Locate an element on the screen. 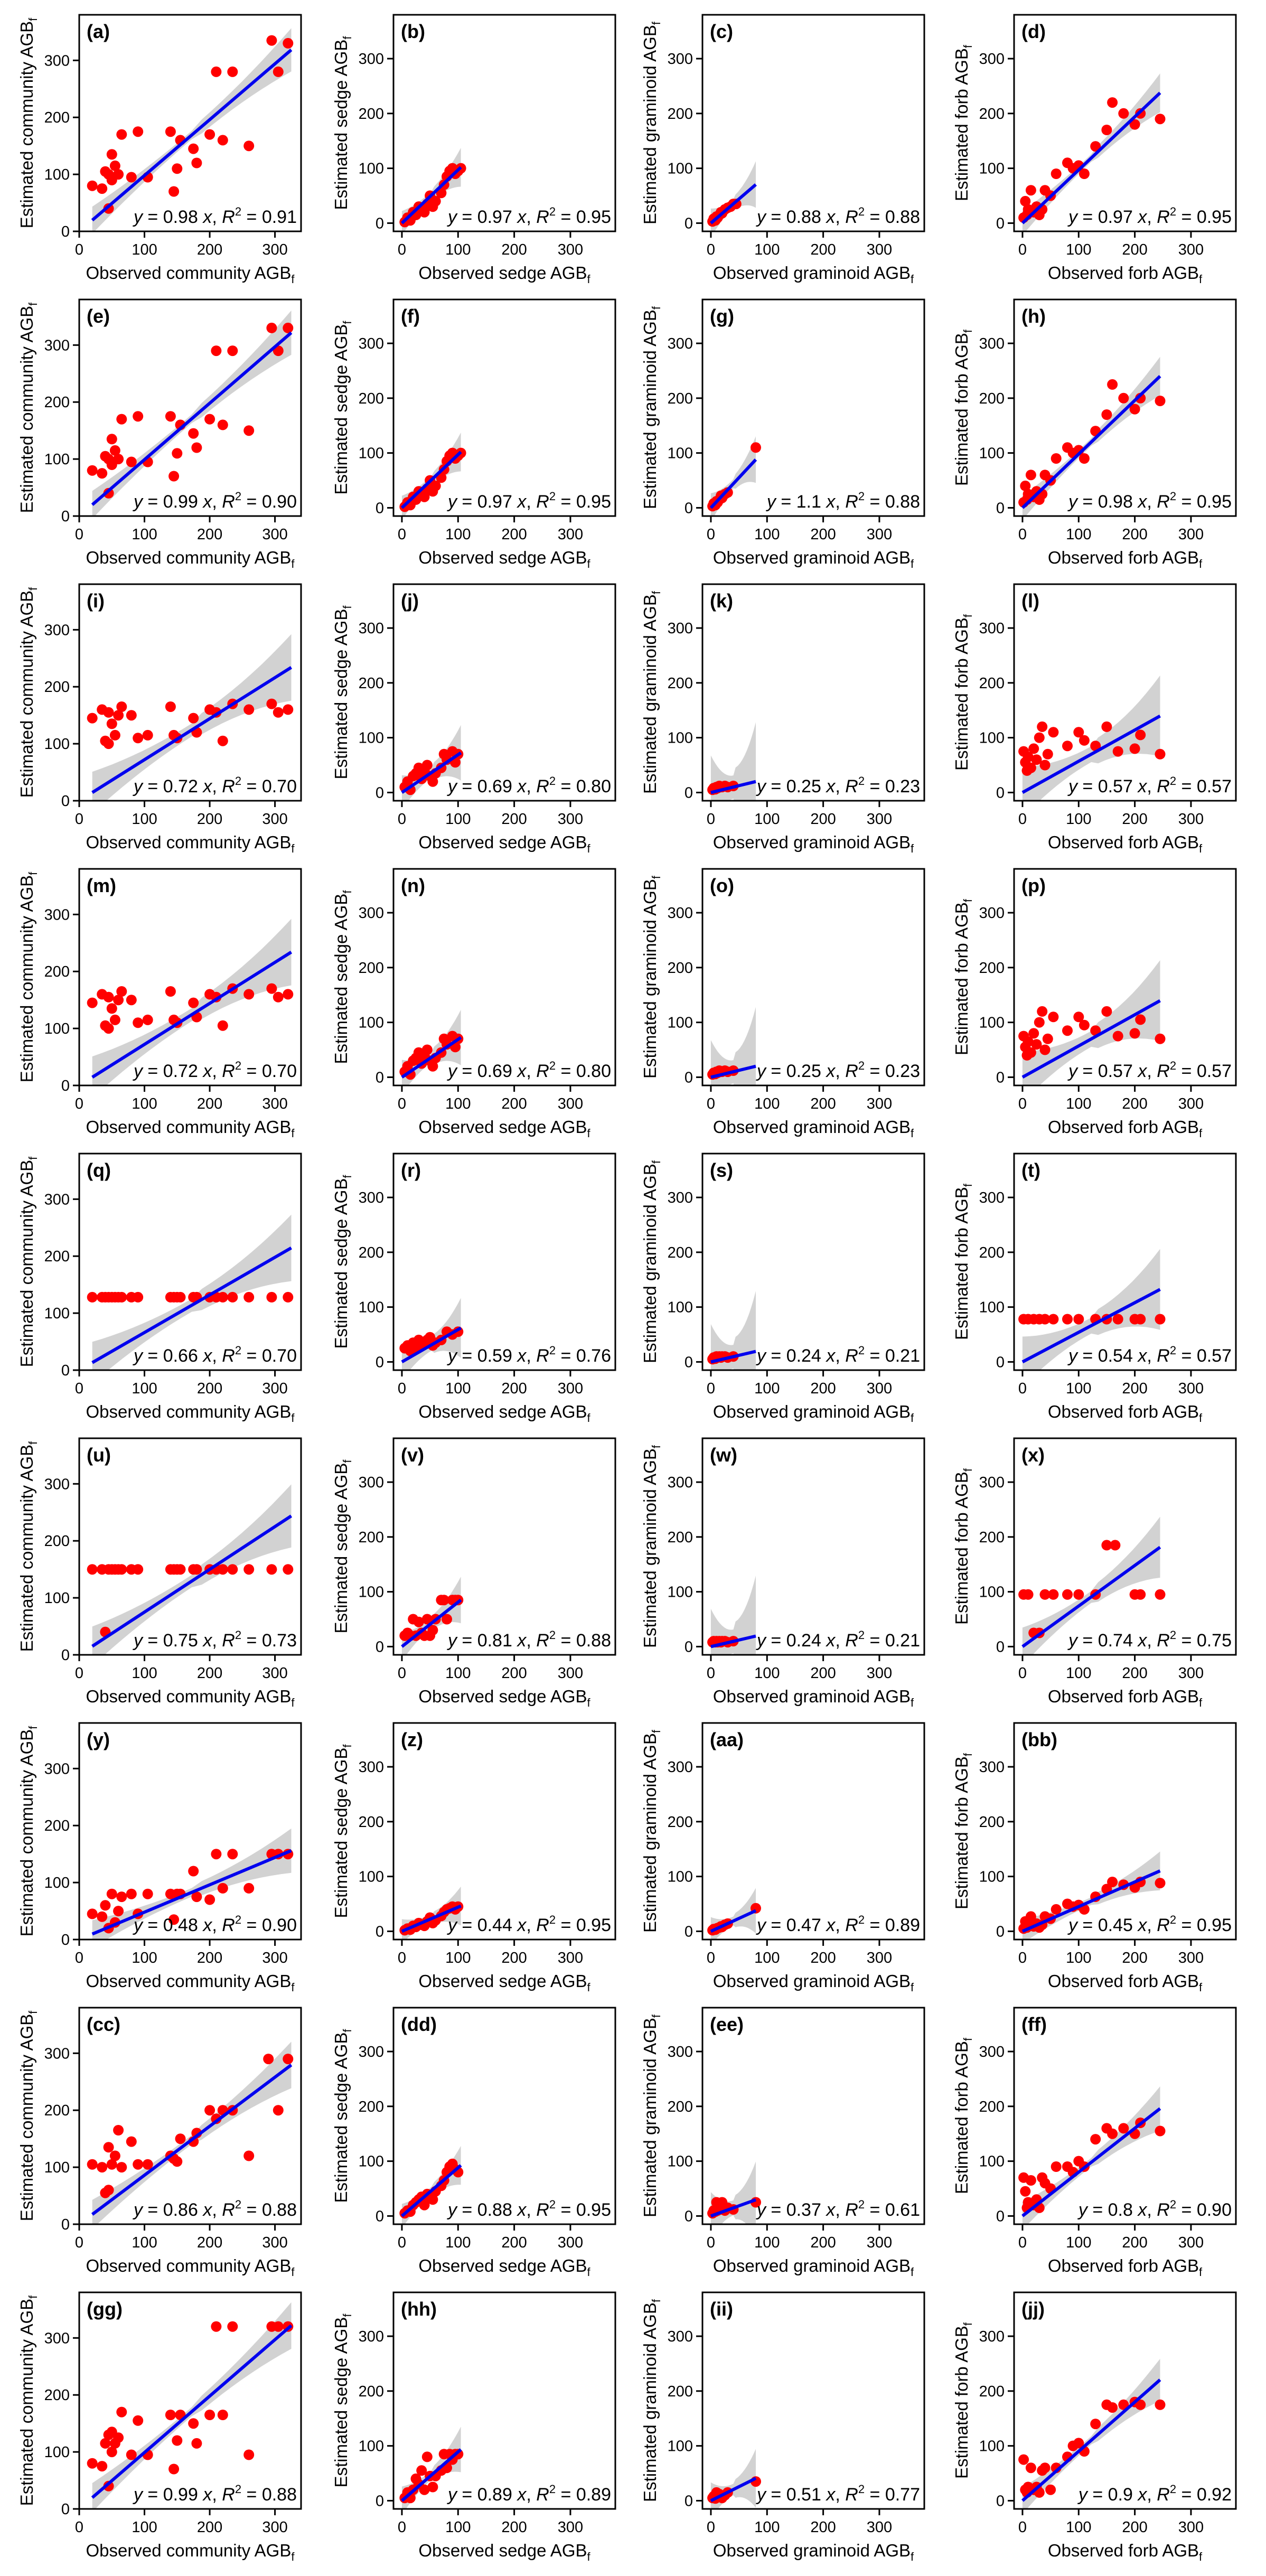 The width and height of the screenshot is (1266, 2576). eq-r2: 0.95 is located at coordinates (1214, 217).